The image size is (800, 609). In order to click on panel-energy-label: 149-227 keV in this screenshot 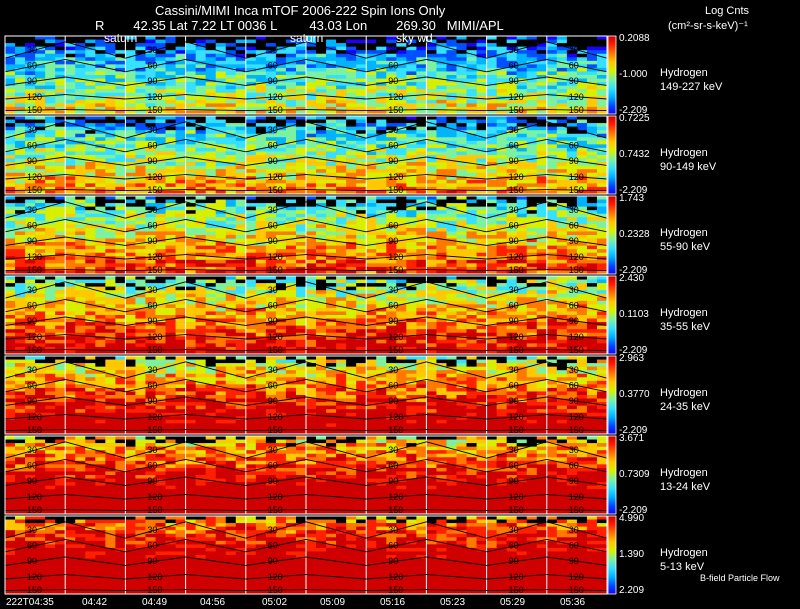, I will do `click(691, 87)`.